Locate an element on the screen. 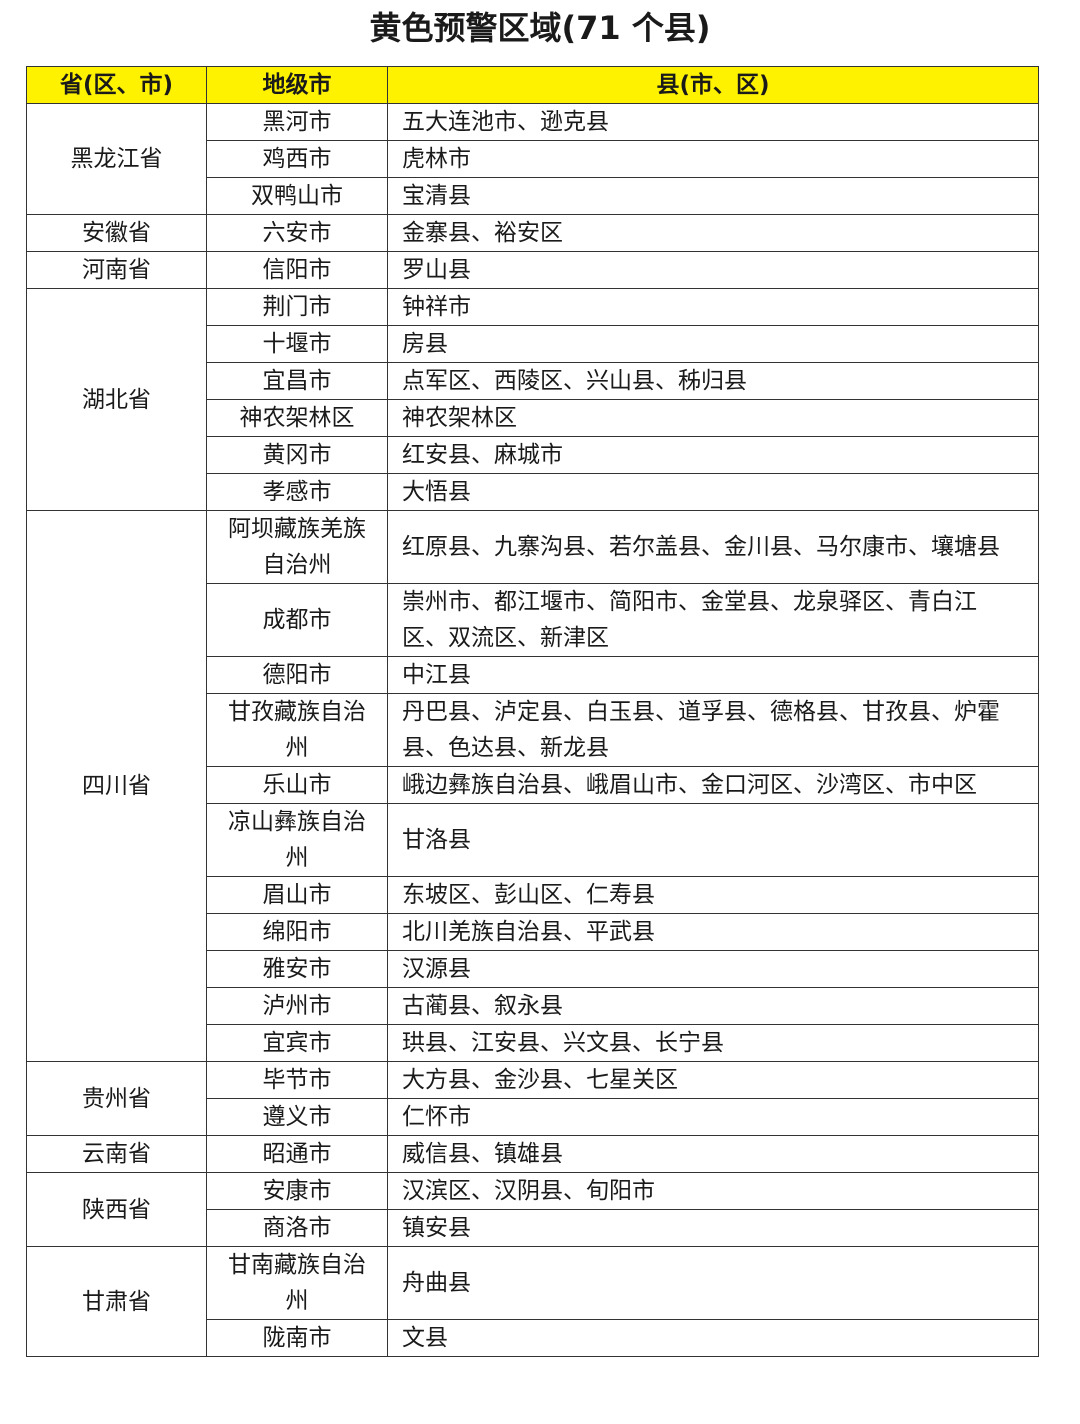 The height and width of the screenshot is (1424, 1080). city-cell: 荆门市 is located at coordinates (297, 307).